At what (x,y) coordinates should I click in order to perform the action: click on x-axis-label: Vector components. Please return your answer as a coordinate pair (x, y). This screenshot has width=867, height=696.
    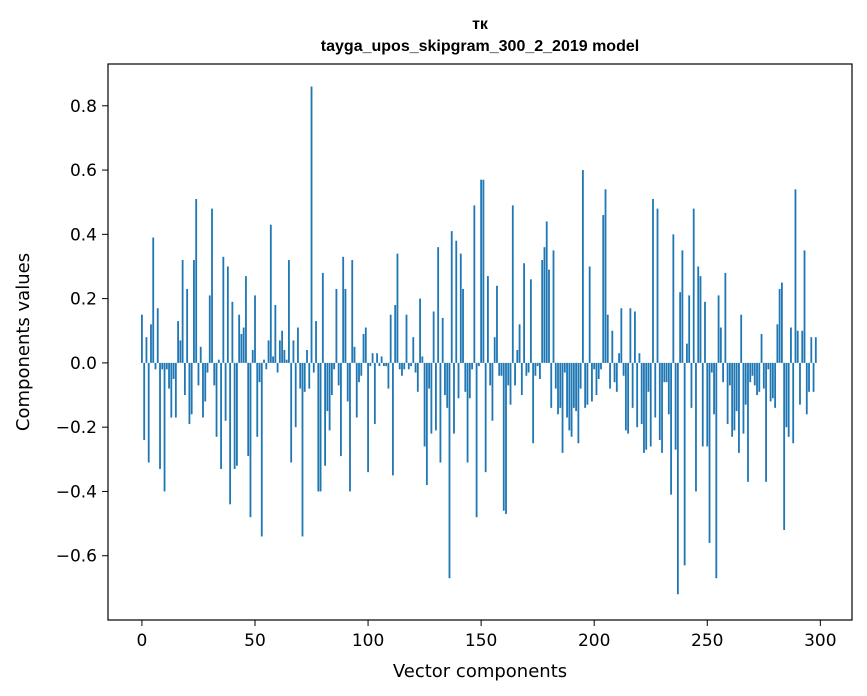
    Looking at the image, I should click on (480, 671).